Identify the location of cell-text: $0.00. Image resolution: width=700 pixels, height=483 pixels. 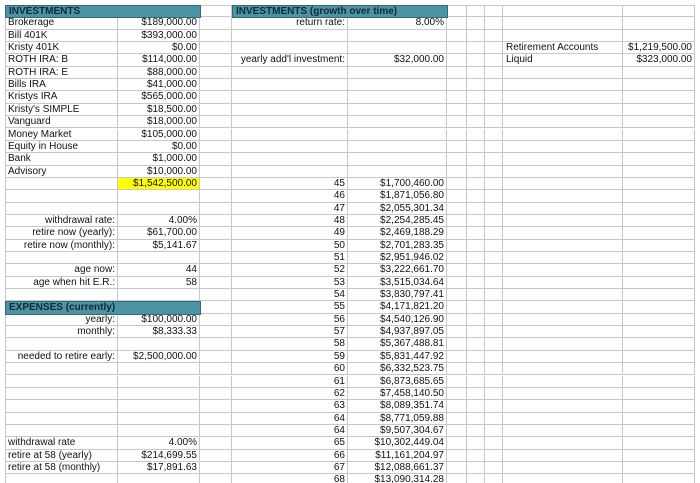
(184, 48).